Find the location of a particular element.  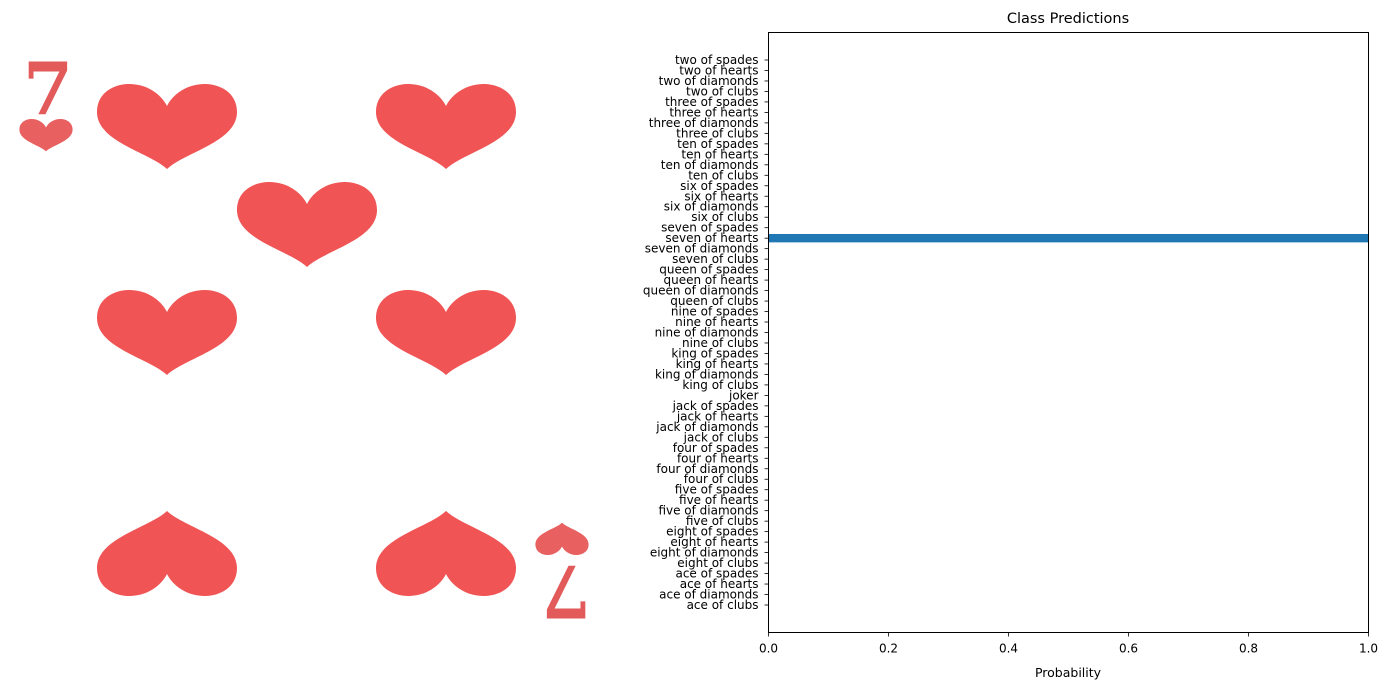

x-axis-ticks: 0.0 0.2 0.4 0.6 0.8 1.0 is located at coordinates (1068, 644).